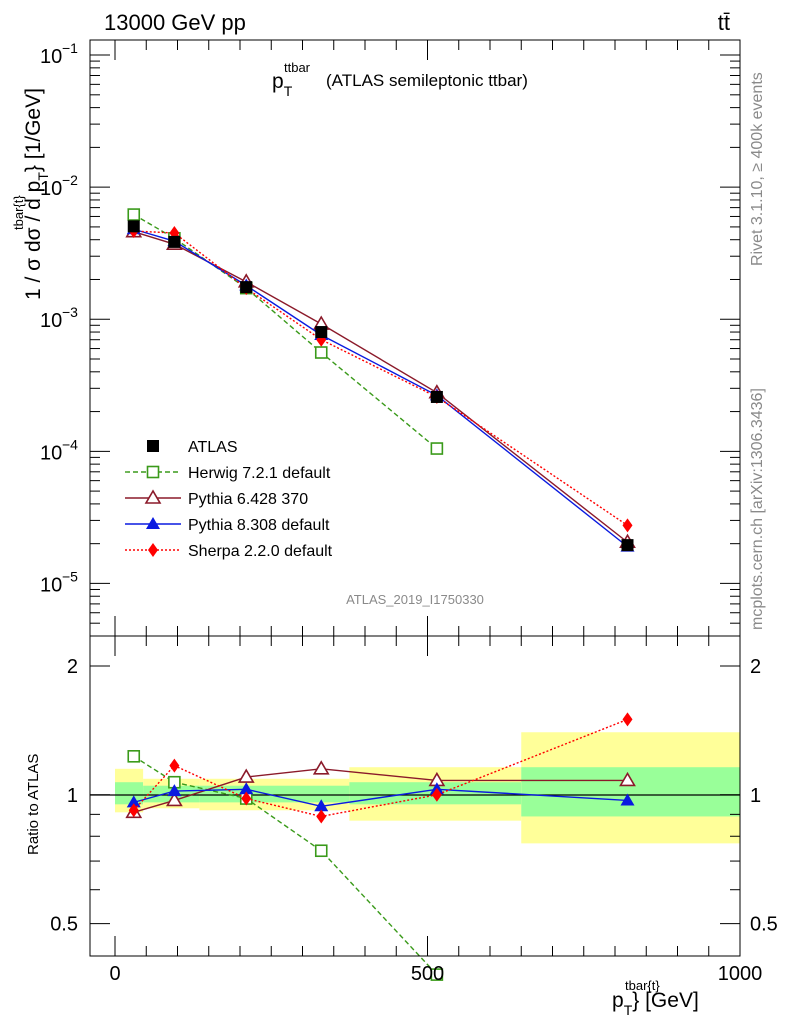  I want to click on ratio-x-tick-labels: 0 500 1000, so click(435, 974).